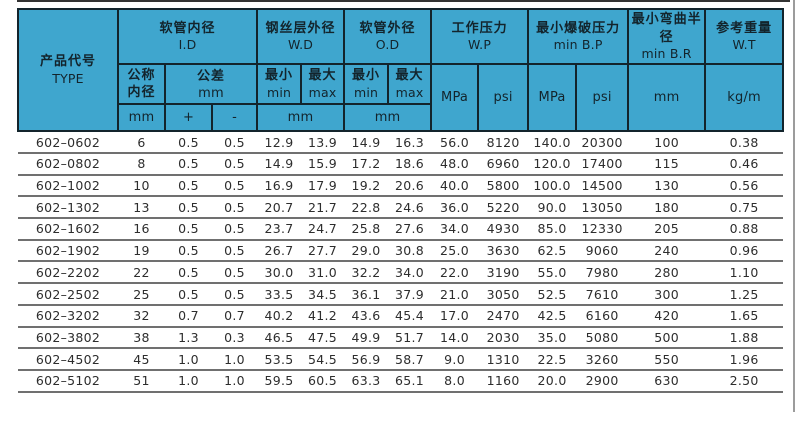  What do you see at coordinates (667, 273) in the screenshot?
I see `cell-br-mm: 280` at bounding box center [667, 273].